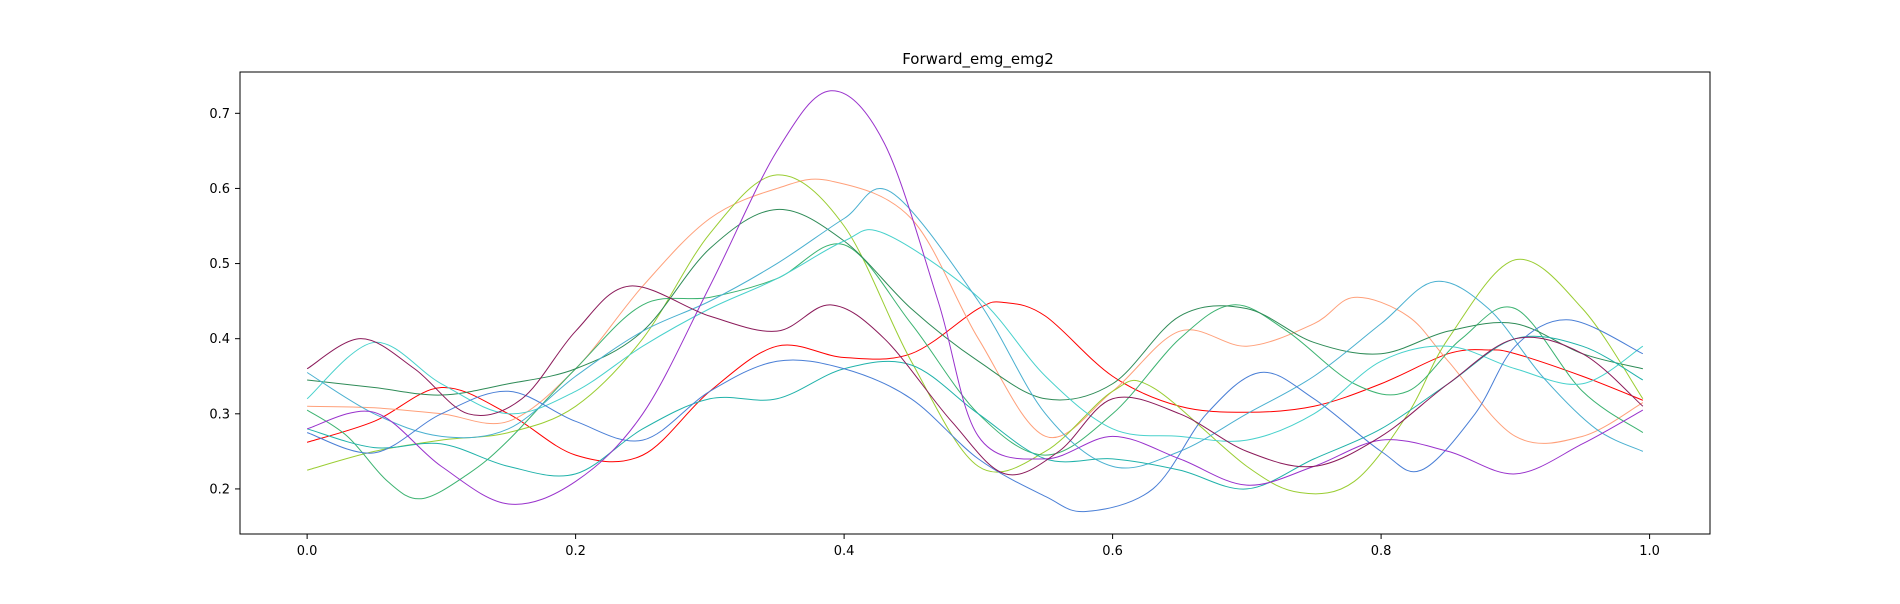 The height and width of the screenshot is (604, 1900). I want to click on y-axis: 0.2 0.3 0.4 0.5 0.6 0.7, so click(224, 302).